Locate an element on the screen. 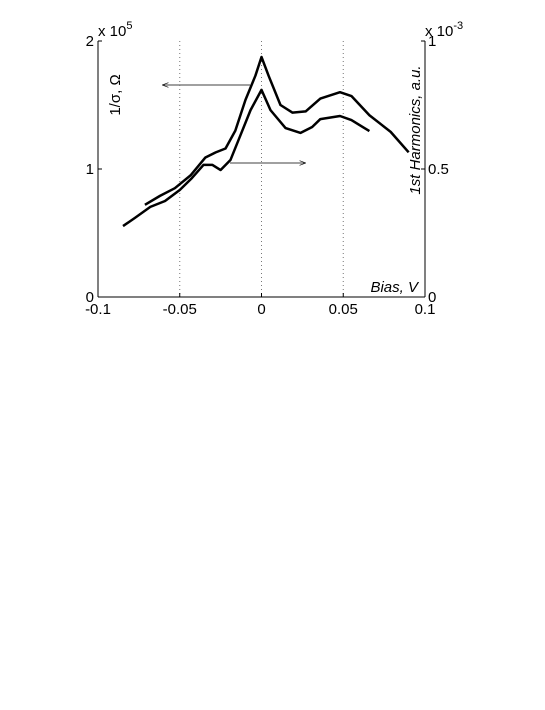 This screenshot has height=710, width=545. x-tick-label: 0.05 is located at coordinates (343, 309).